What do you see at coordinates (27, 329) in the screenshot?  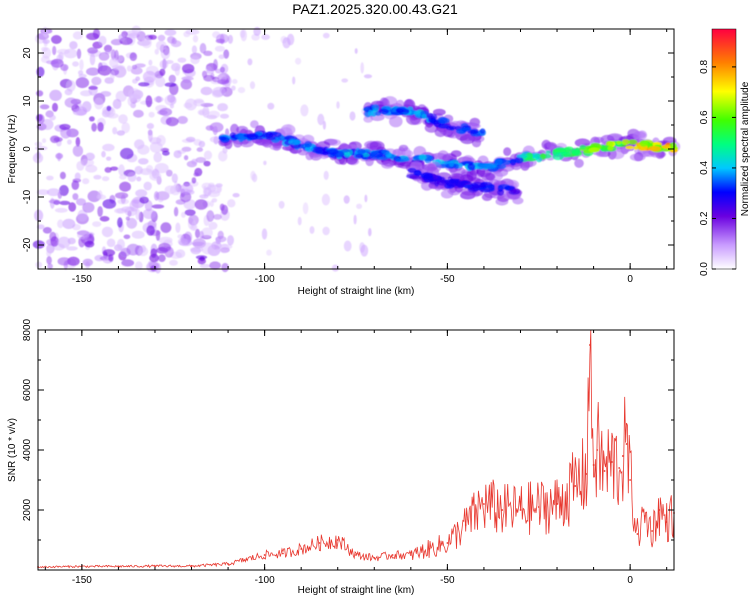 I see `y-tick-label: 8000` at bounding box center [27, 329].